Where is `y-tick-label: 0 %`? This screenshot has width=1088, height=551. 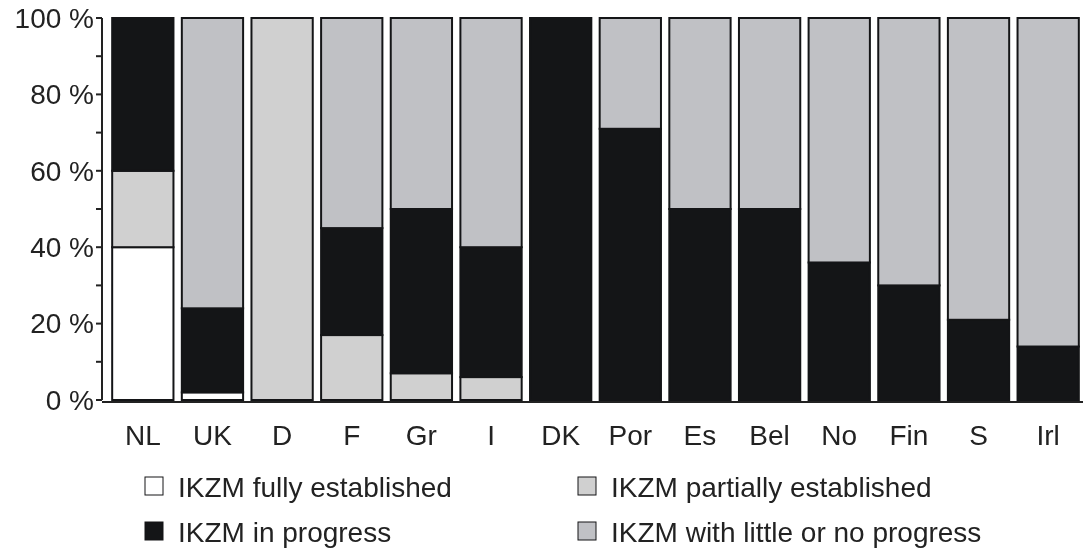 y-tick-label: 0 % is located at coordinates (69, 400).